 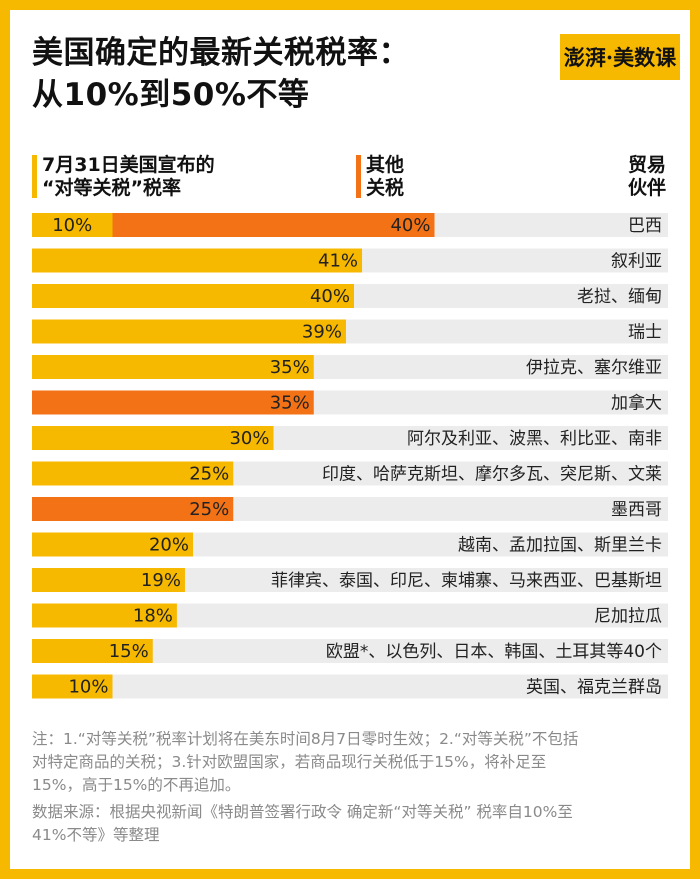 What do you see at coordinates (594, 688) in the screenshot?
I see `partner-label: 英国、福克兰群岛` at bounding box center [594, 688].